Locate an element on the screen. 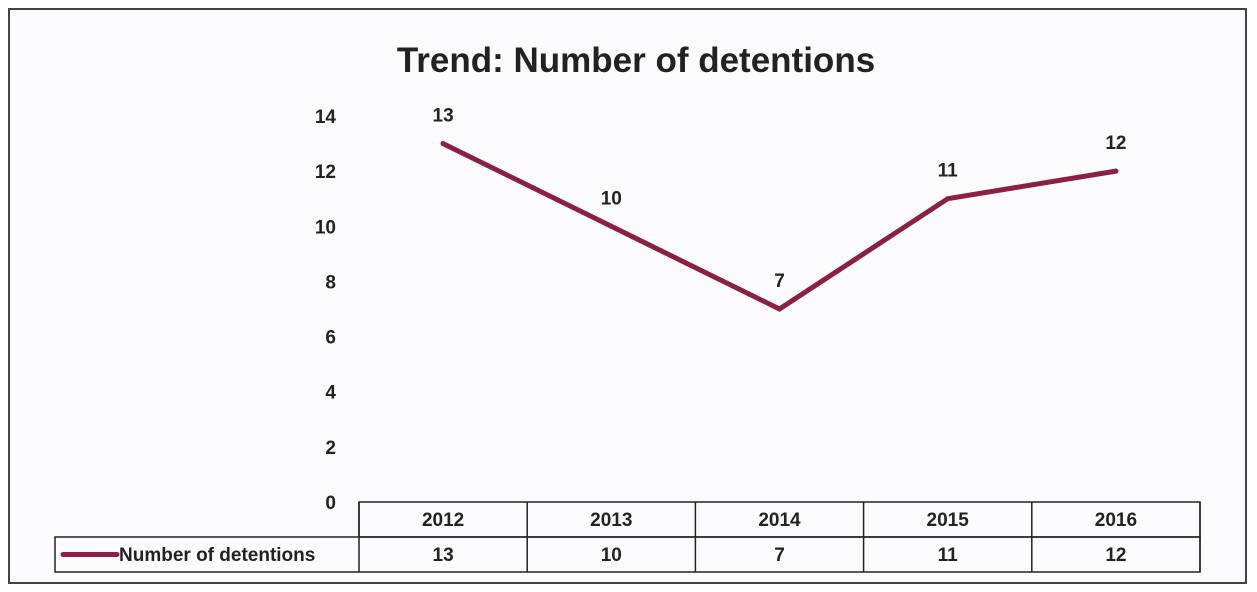  y-tick-label: 6 is located at coordinates (330, 338).